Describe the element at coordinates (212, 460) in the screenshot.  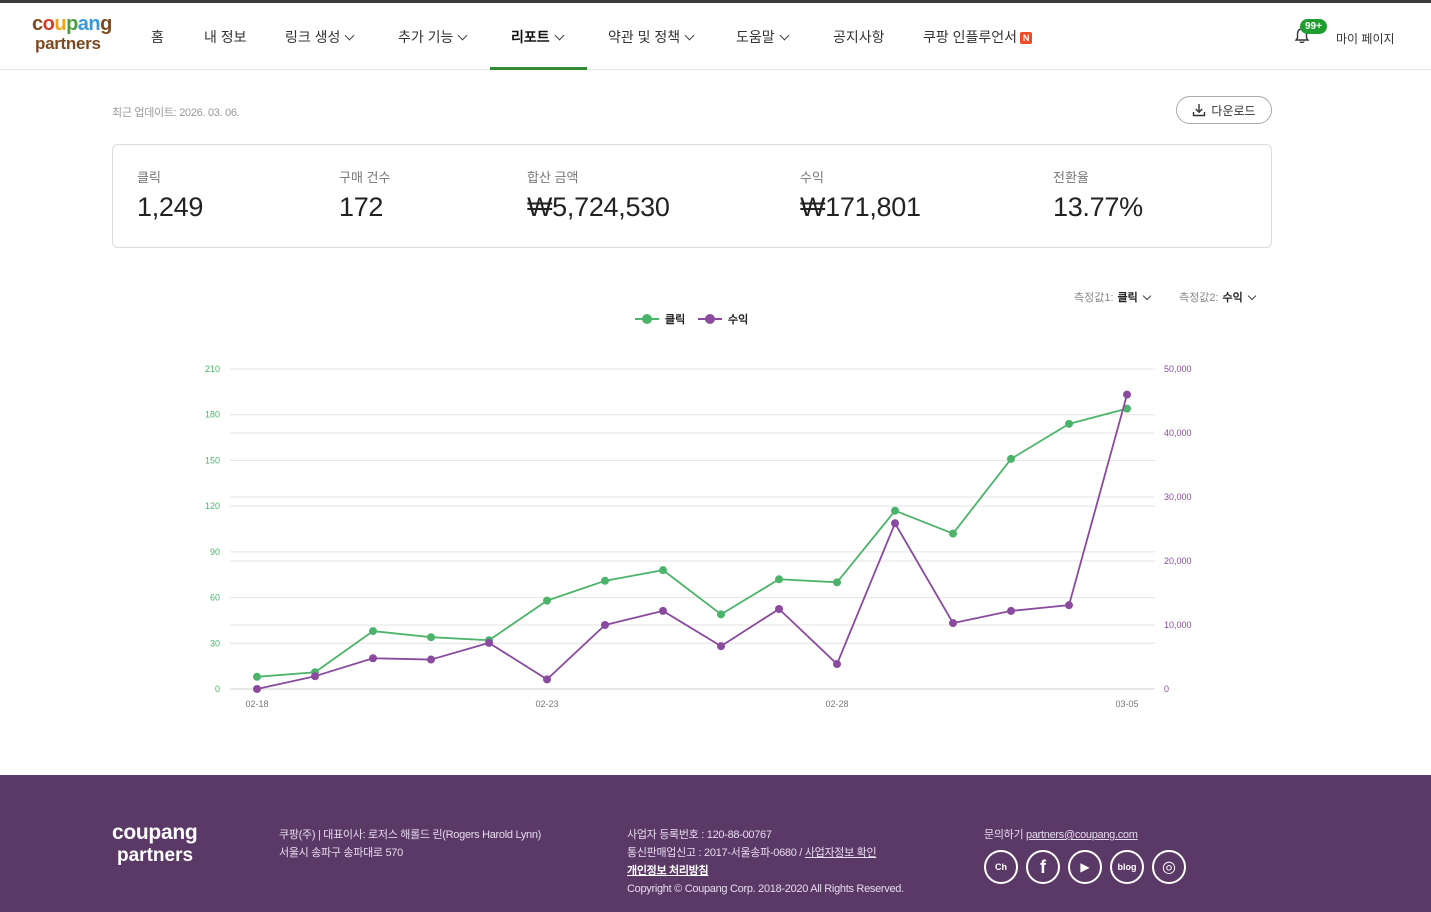
I see `y-left-tick-label: 150` at that location.